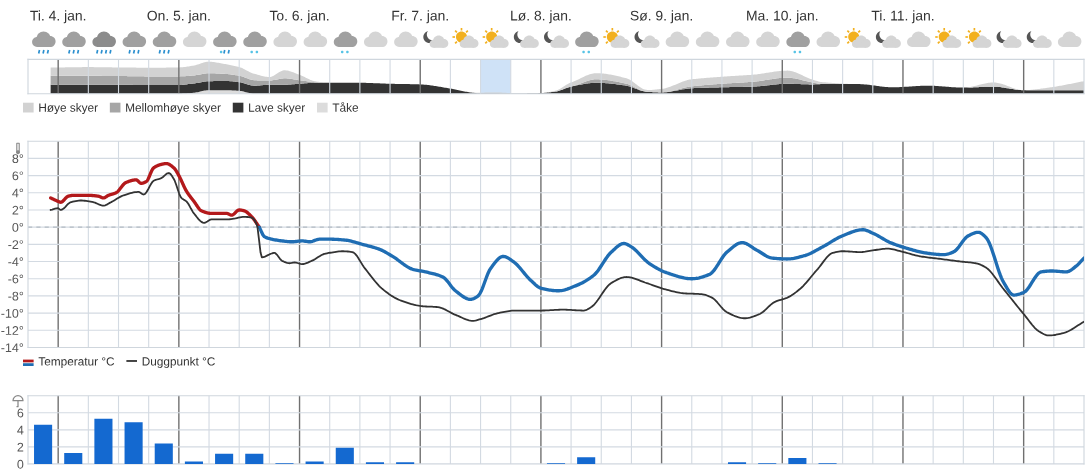 This screenshot has width=1090, height=470. What do you see at coordinates (277, 109) in the screenshot?
I see `legend-label: Lave skyer` at bounding box center [277, 109].